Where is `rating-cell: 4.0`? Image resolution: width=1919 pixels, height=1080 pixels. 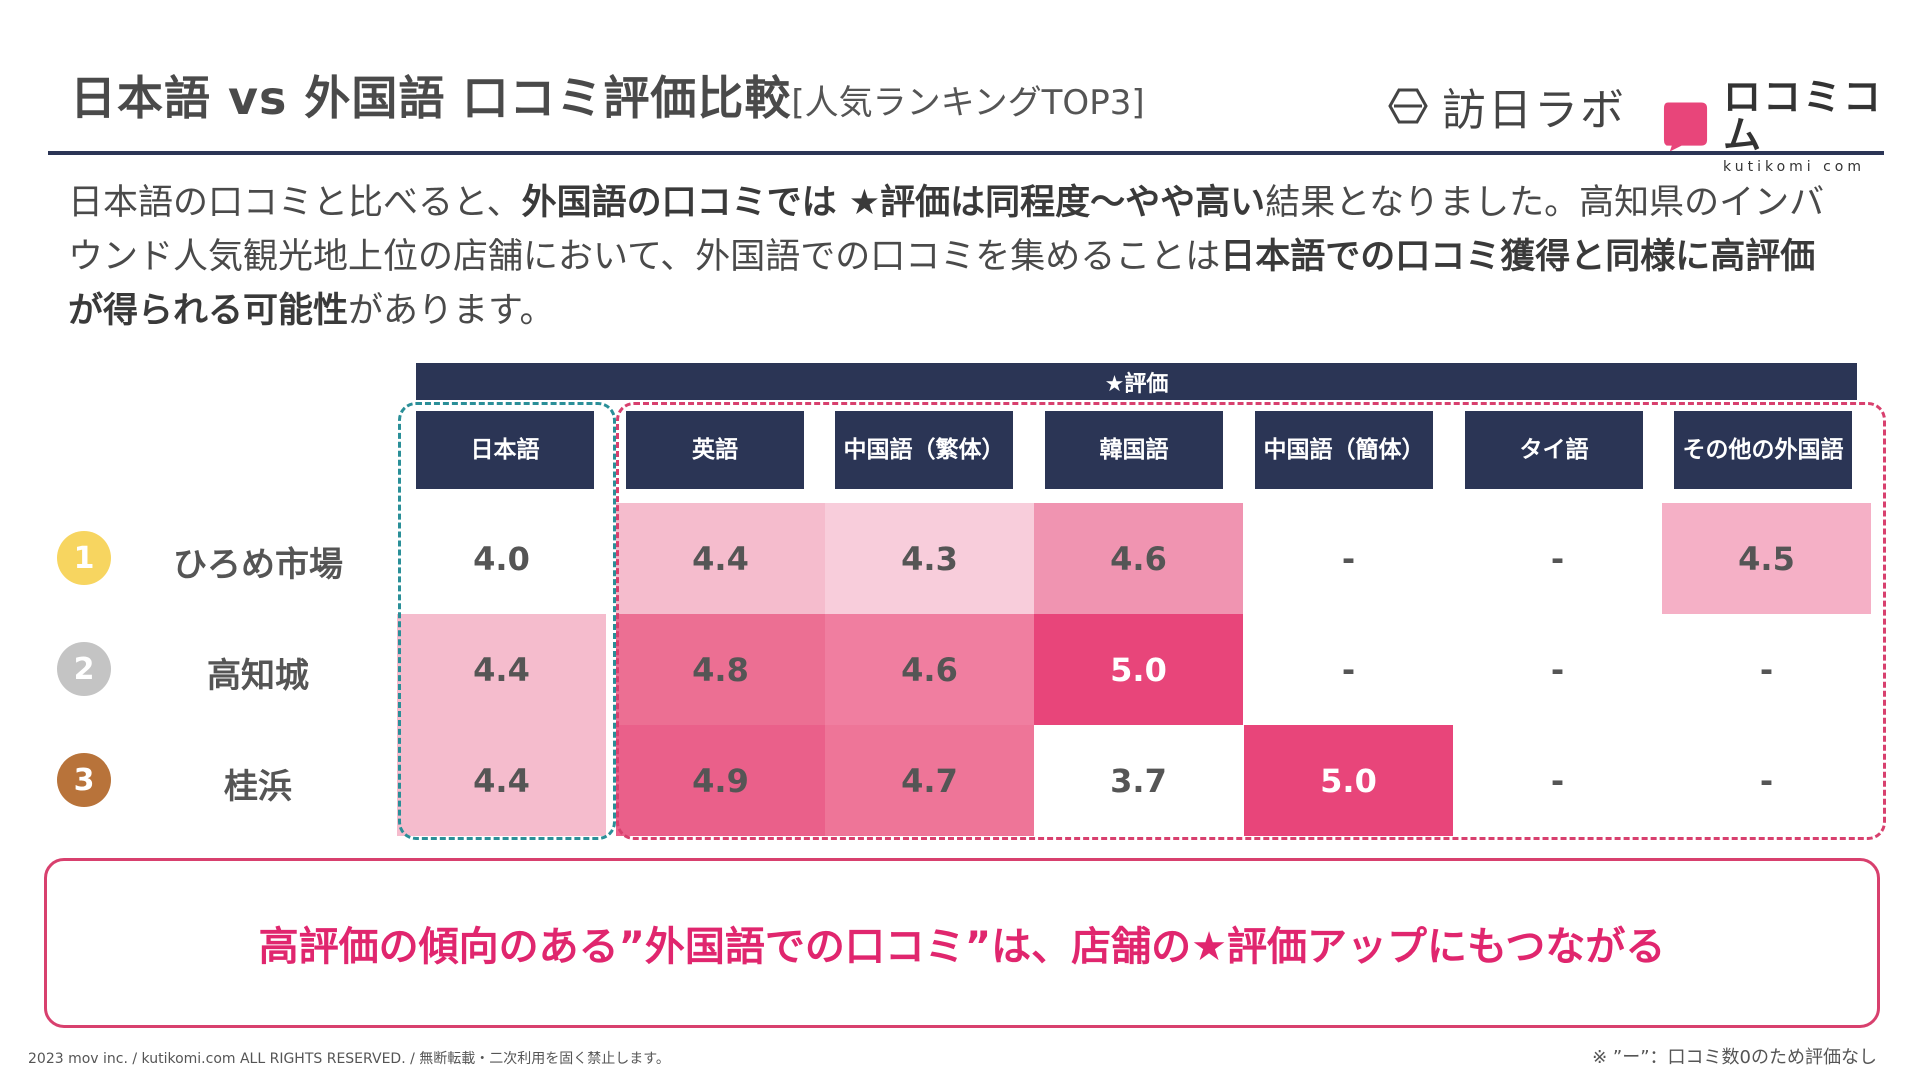 rating-cell: 4.0 is located at coordinates (501, 558).